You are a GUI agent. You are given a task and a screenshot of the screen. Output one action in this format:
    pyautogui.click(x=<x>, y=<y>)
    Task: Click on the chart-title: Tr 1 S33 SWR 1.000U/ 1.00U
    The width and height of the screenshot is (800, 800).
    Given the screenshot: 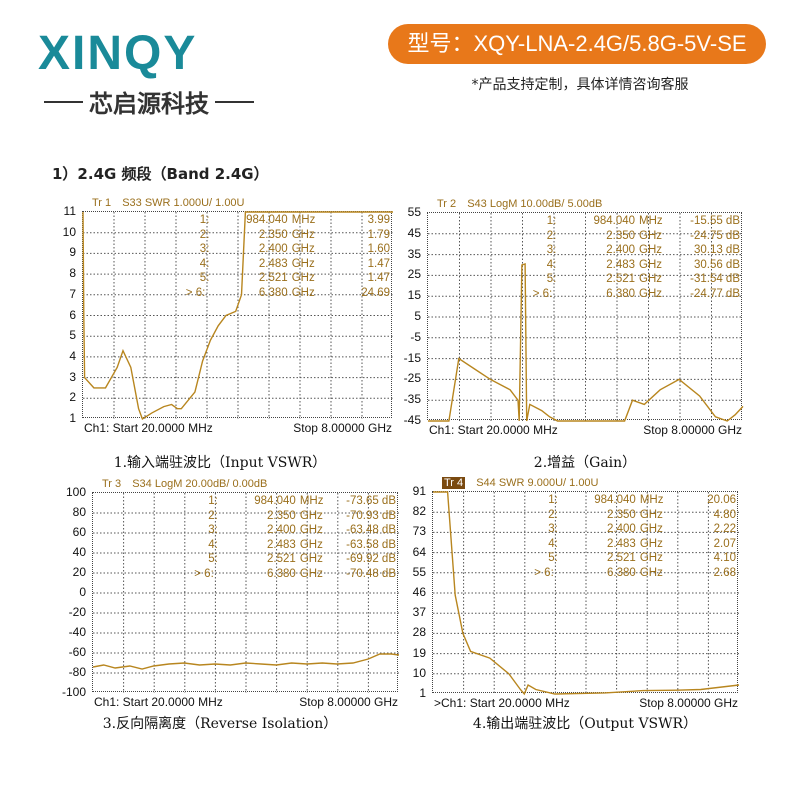 What is the action you would take?
    pyautogui.click(x=168, y=203)
    